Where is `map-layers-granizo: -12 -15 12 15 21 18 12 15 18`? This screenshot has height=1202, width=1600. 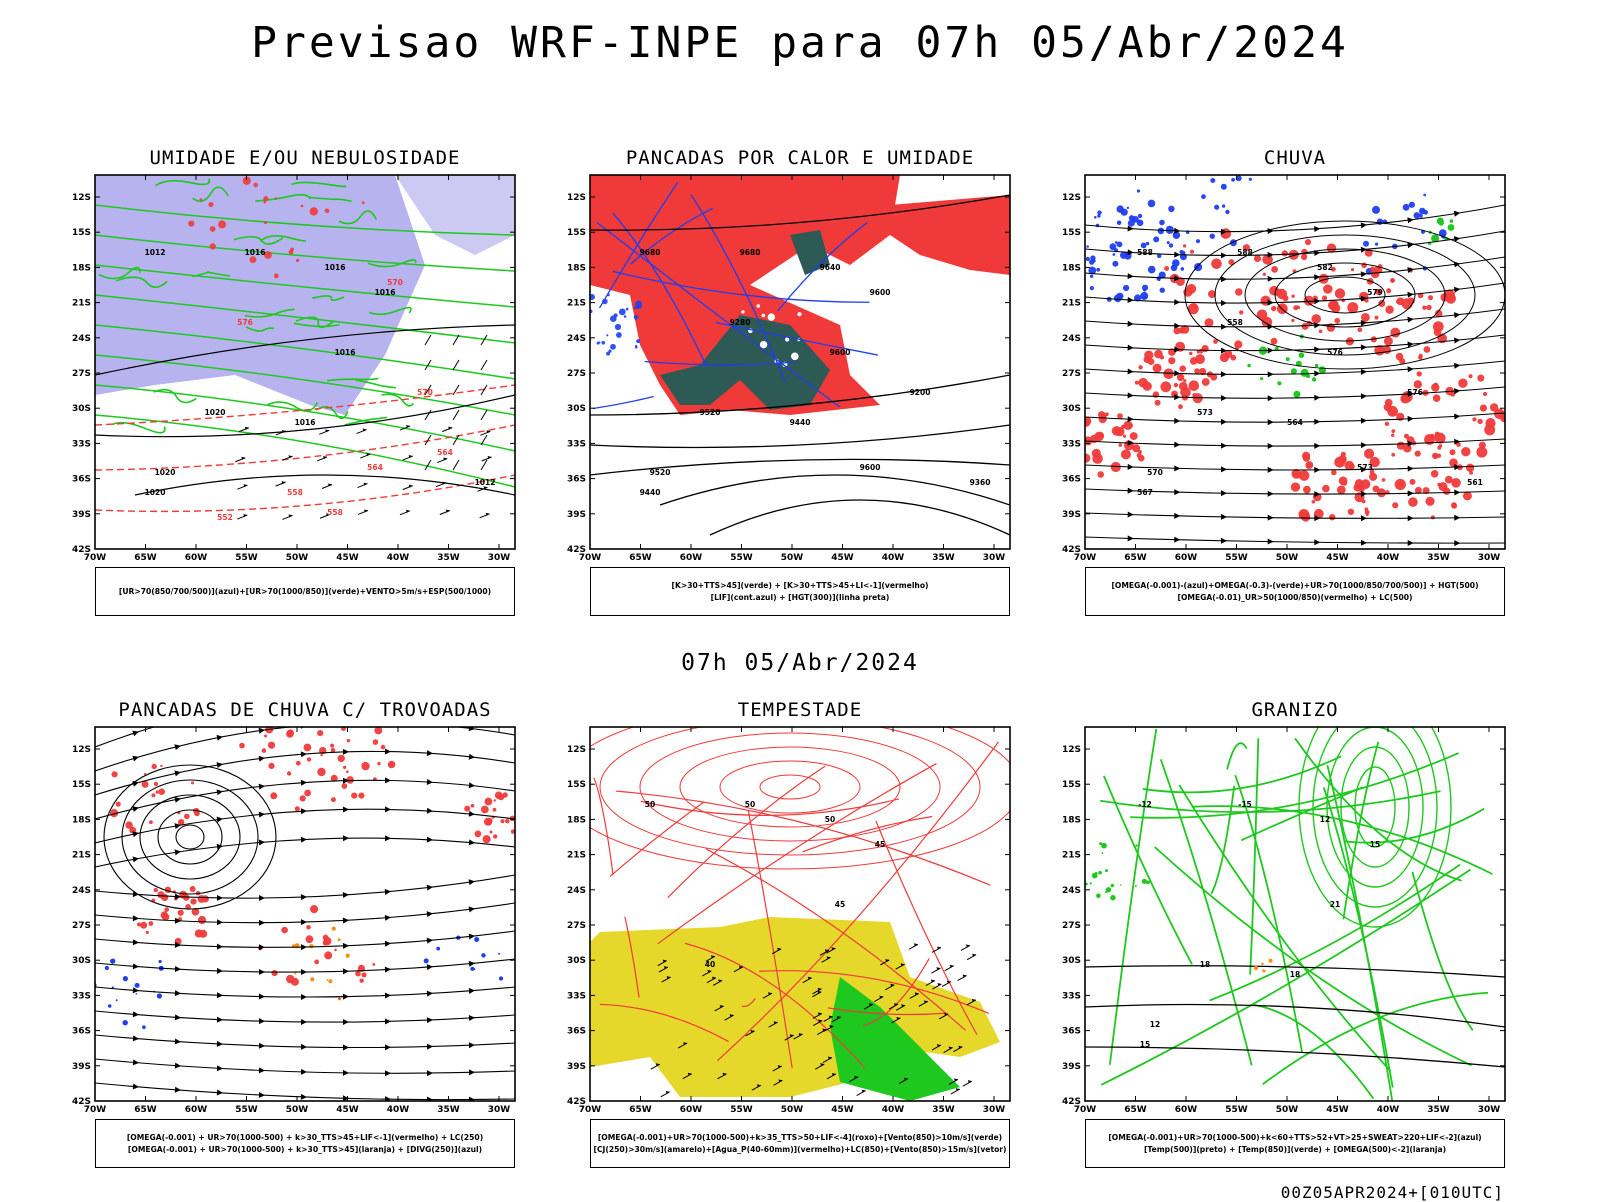
map-layers-granizo: -12 -15 12 15 21 18 12 15 18 is located at coordinates (1295, 914).